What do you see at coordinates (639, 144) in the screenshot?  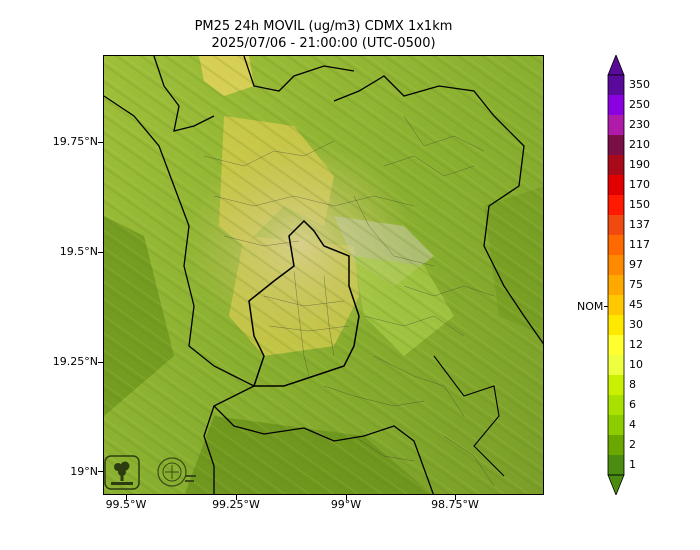 I see `colorbar-label: 210` at bounding box center [639, 144].